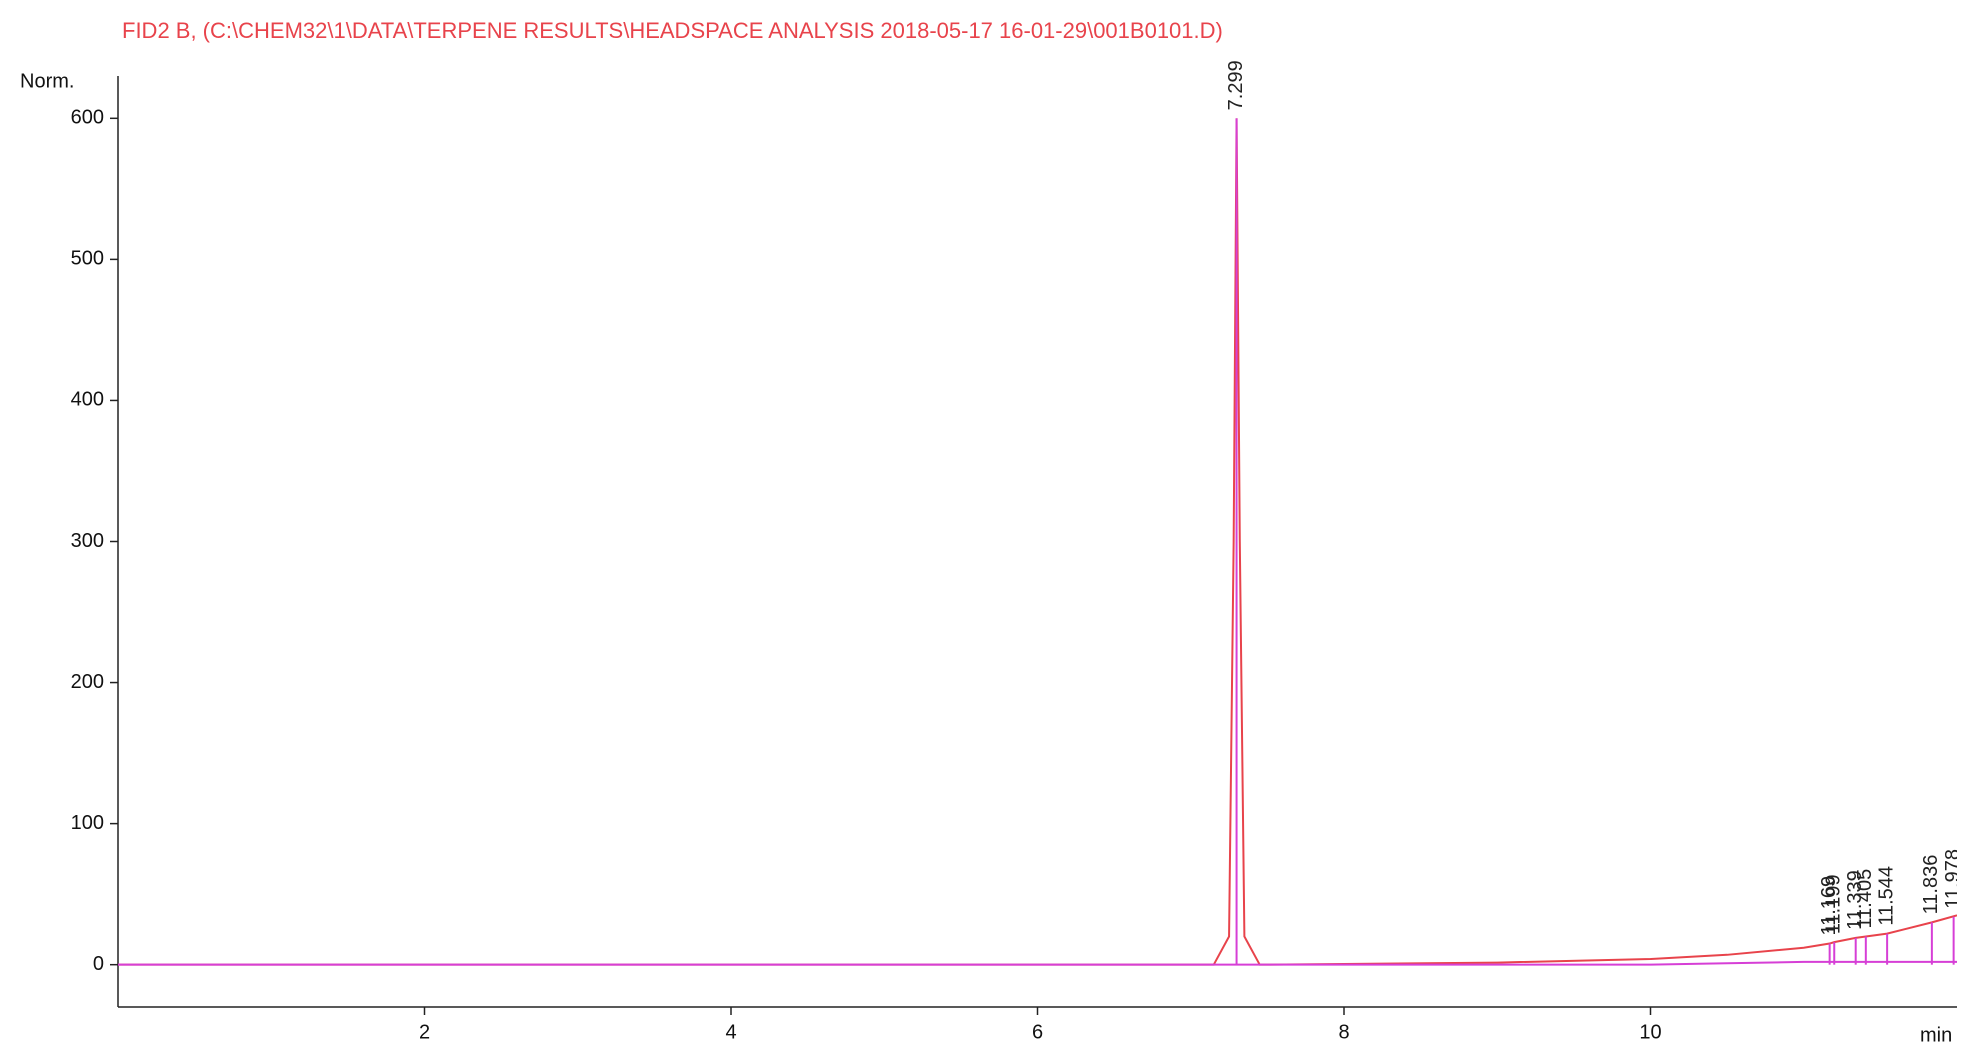 This screenshot has width=1977, height=1049. What do you see at coordinates (87, 118) in the screenshot?
I see `y-tick-label: 600` at bounding box center [87, 118].